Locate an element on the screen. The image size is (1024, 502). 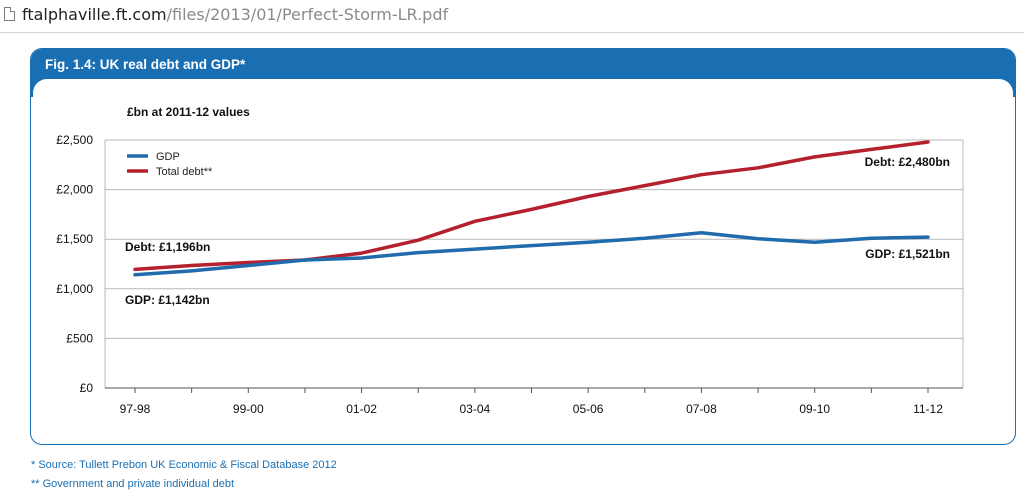
x-tick-label: 09-10 is located at coordinates (814, 409).